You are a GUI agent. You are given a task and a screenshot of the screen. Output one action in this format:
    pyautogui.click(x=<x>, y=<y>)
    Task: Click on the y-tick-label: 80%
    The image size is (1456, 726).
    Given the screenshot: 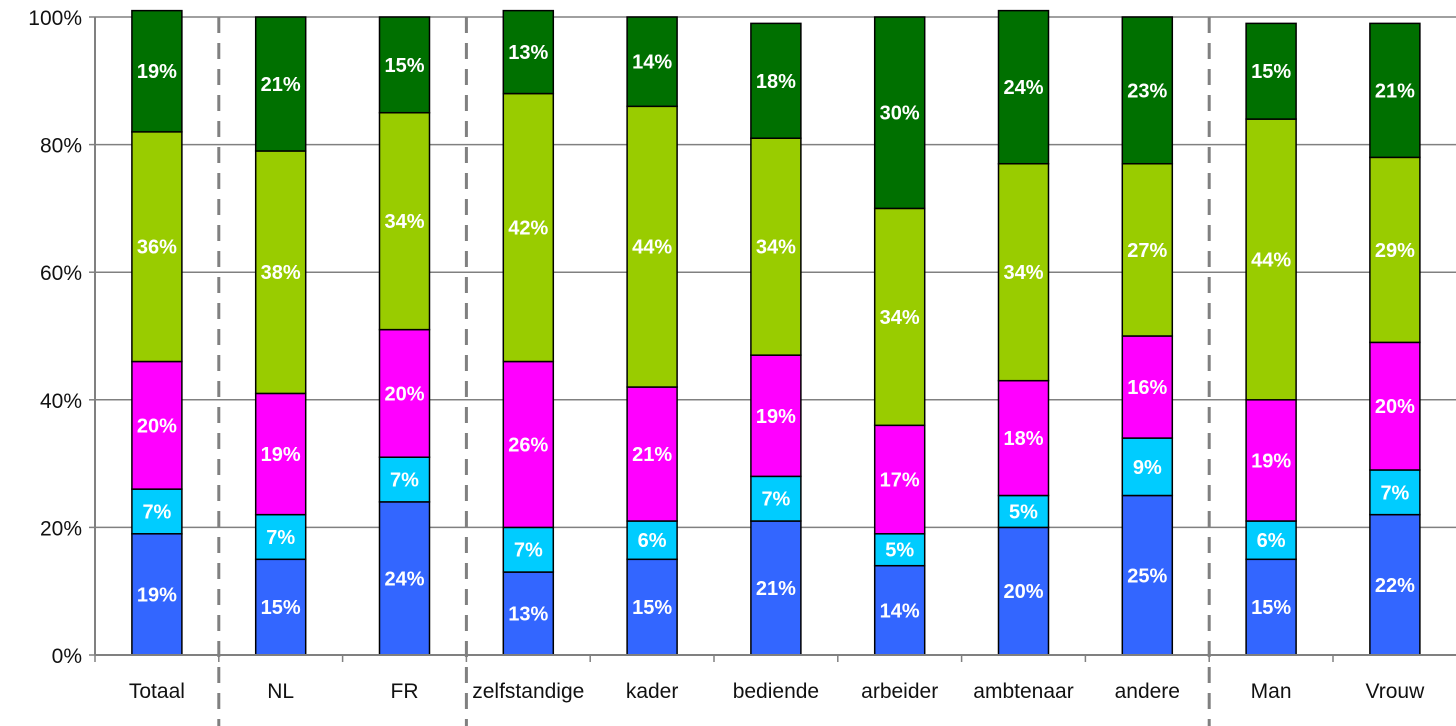 What is the action you would take?
    pyautogui.click(x=61, y=146)
    